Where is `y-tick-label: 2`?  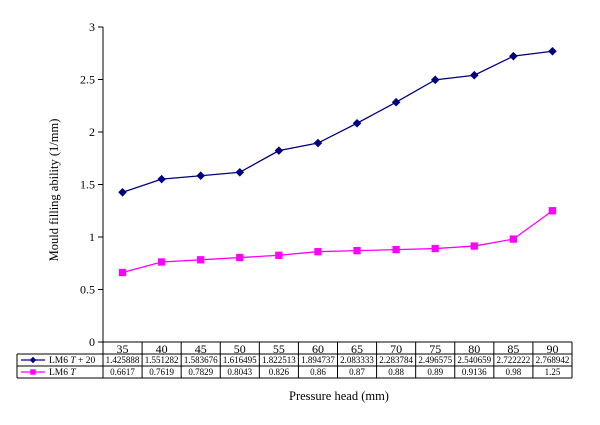
y-tick-label: 2 is located at coordinates (92, 132).